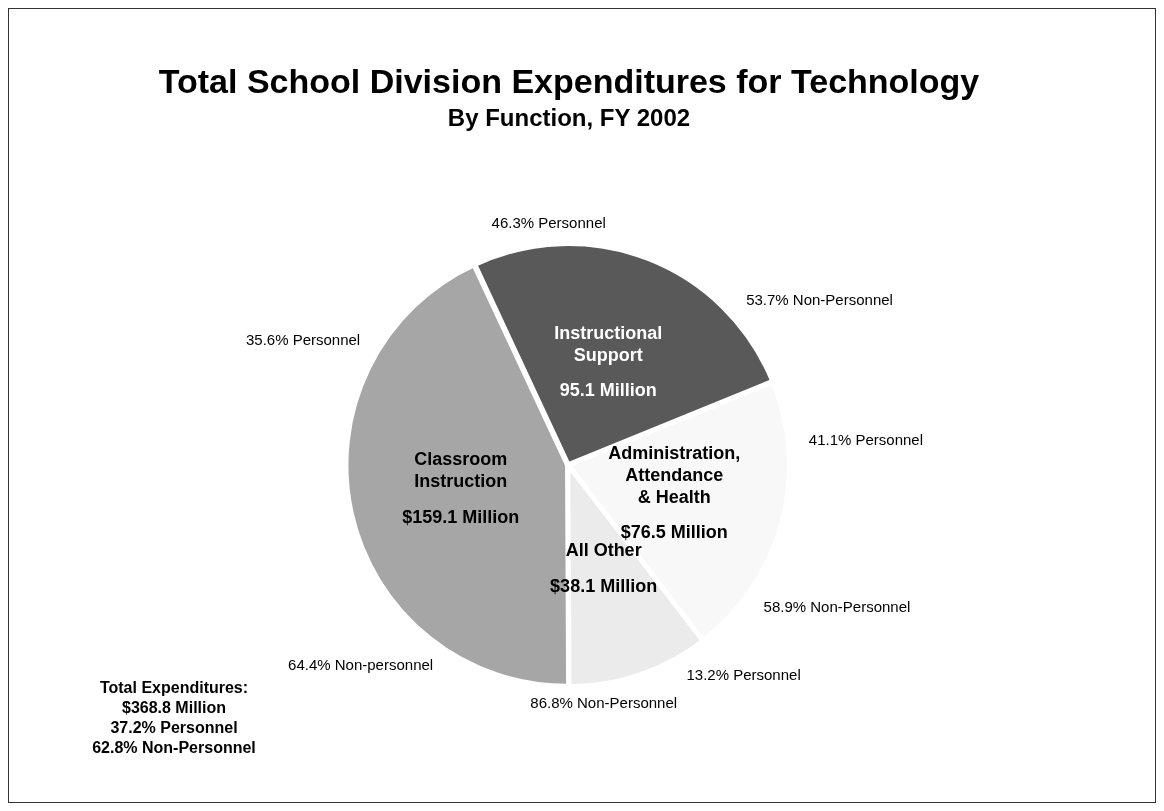 Image resolution: width=1164 pixels, height=811 pixels. I want to click on text: 64.4% Non-personnel, so click(361, 665).